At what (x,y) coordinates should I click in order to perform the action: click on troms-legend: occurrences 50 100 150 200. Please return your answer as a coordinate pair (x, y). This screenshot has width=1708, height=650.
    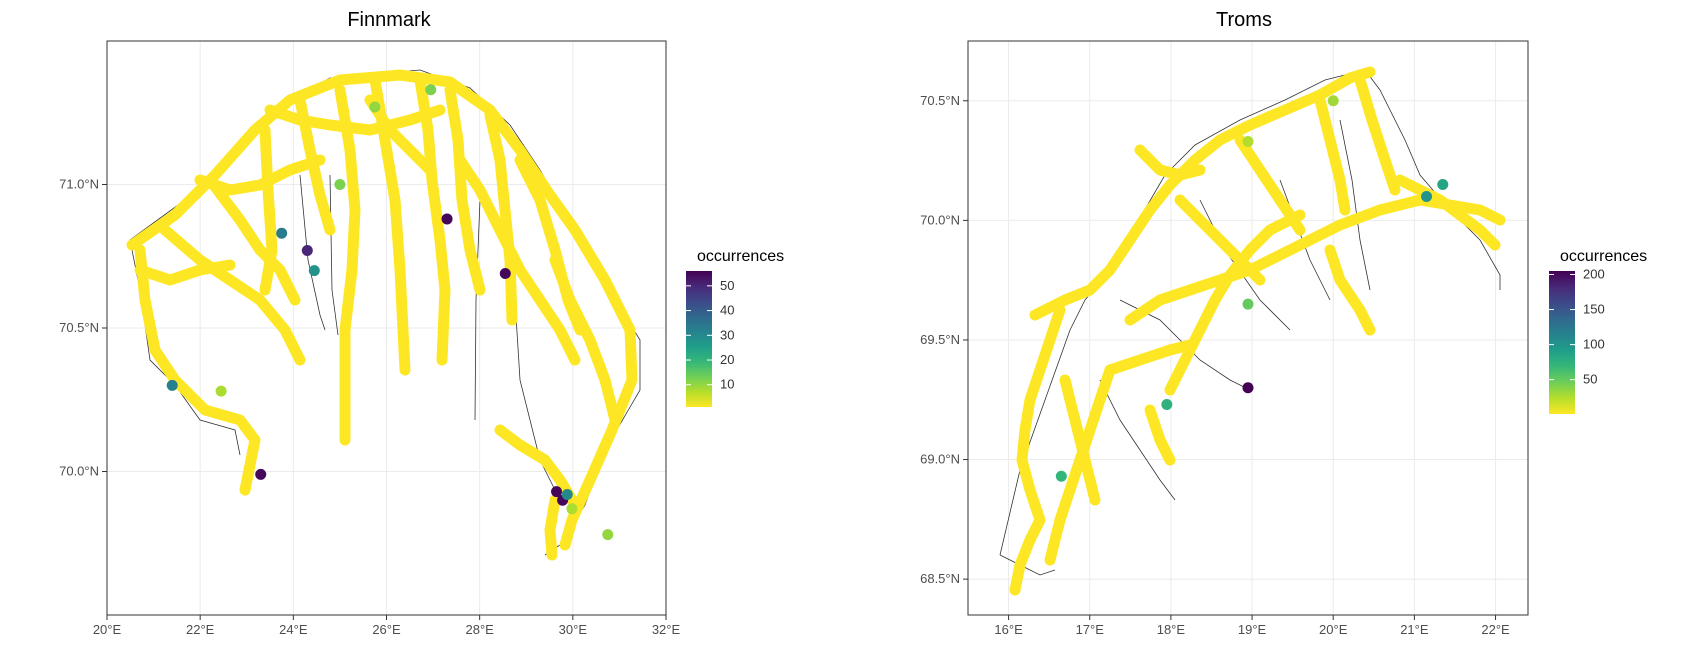
    Looking at the image, I should click on (1598, 331).